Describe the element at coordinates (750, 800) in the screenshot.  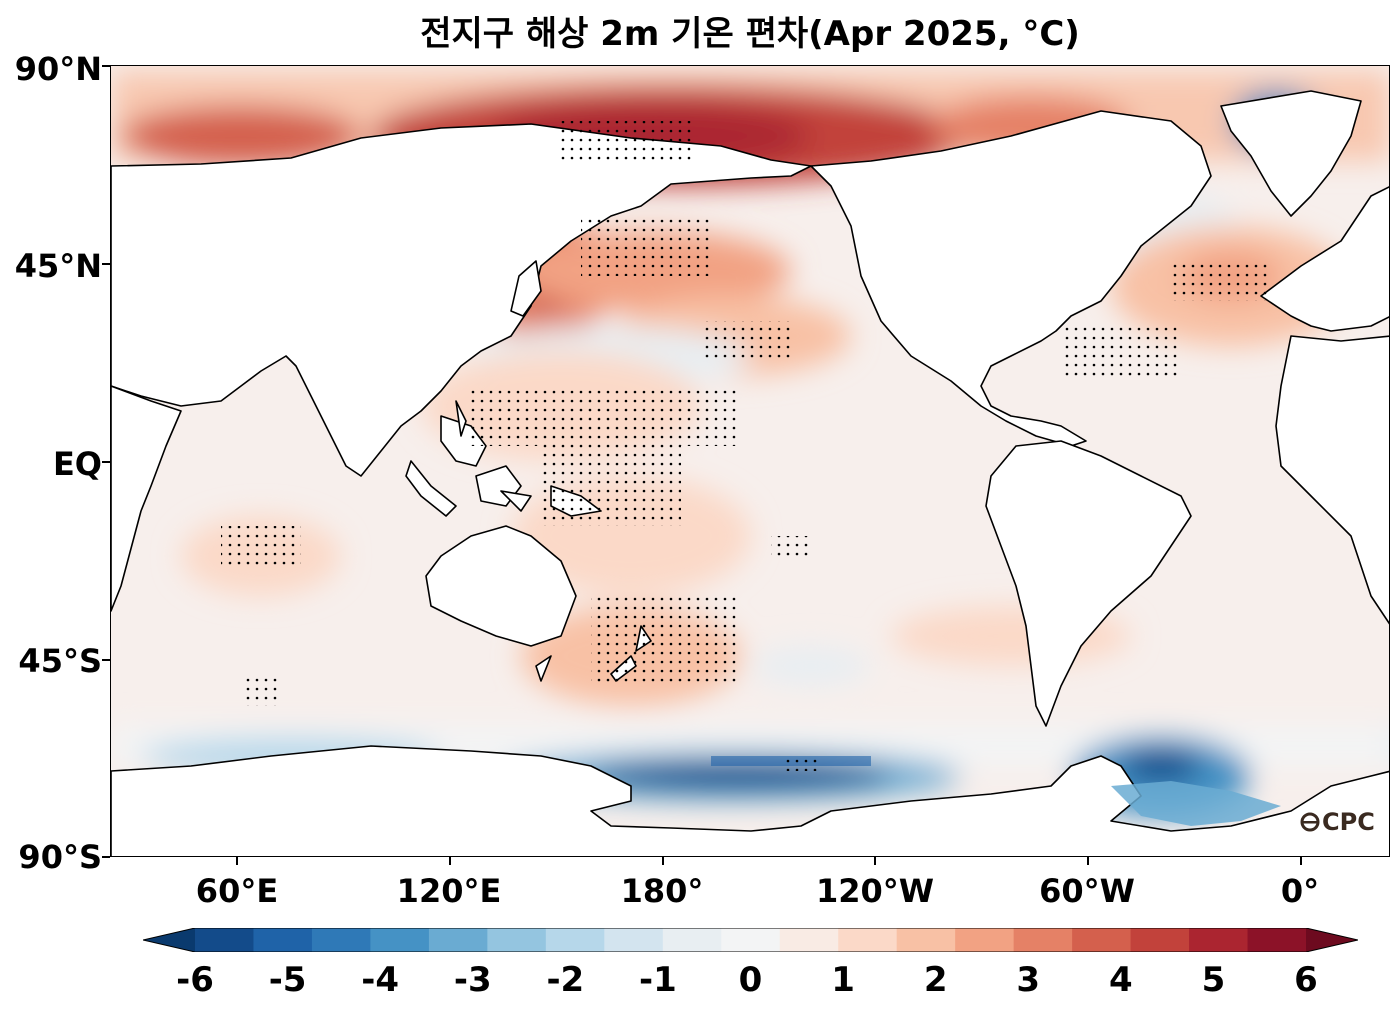
I see `antarctica-shape` at that location.